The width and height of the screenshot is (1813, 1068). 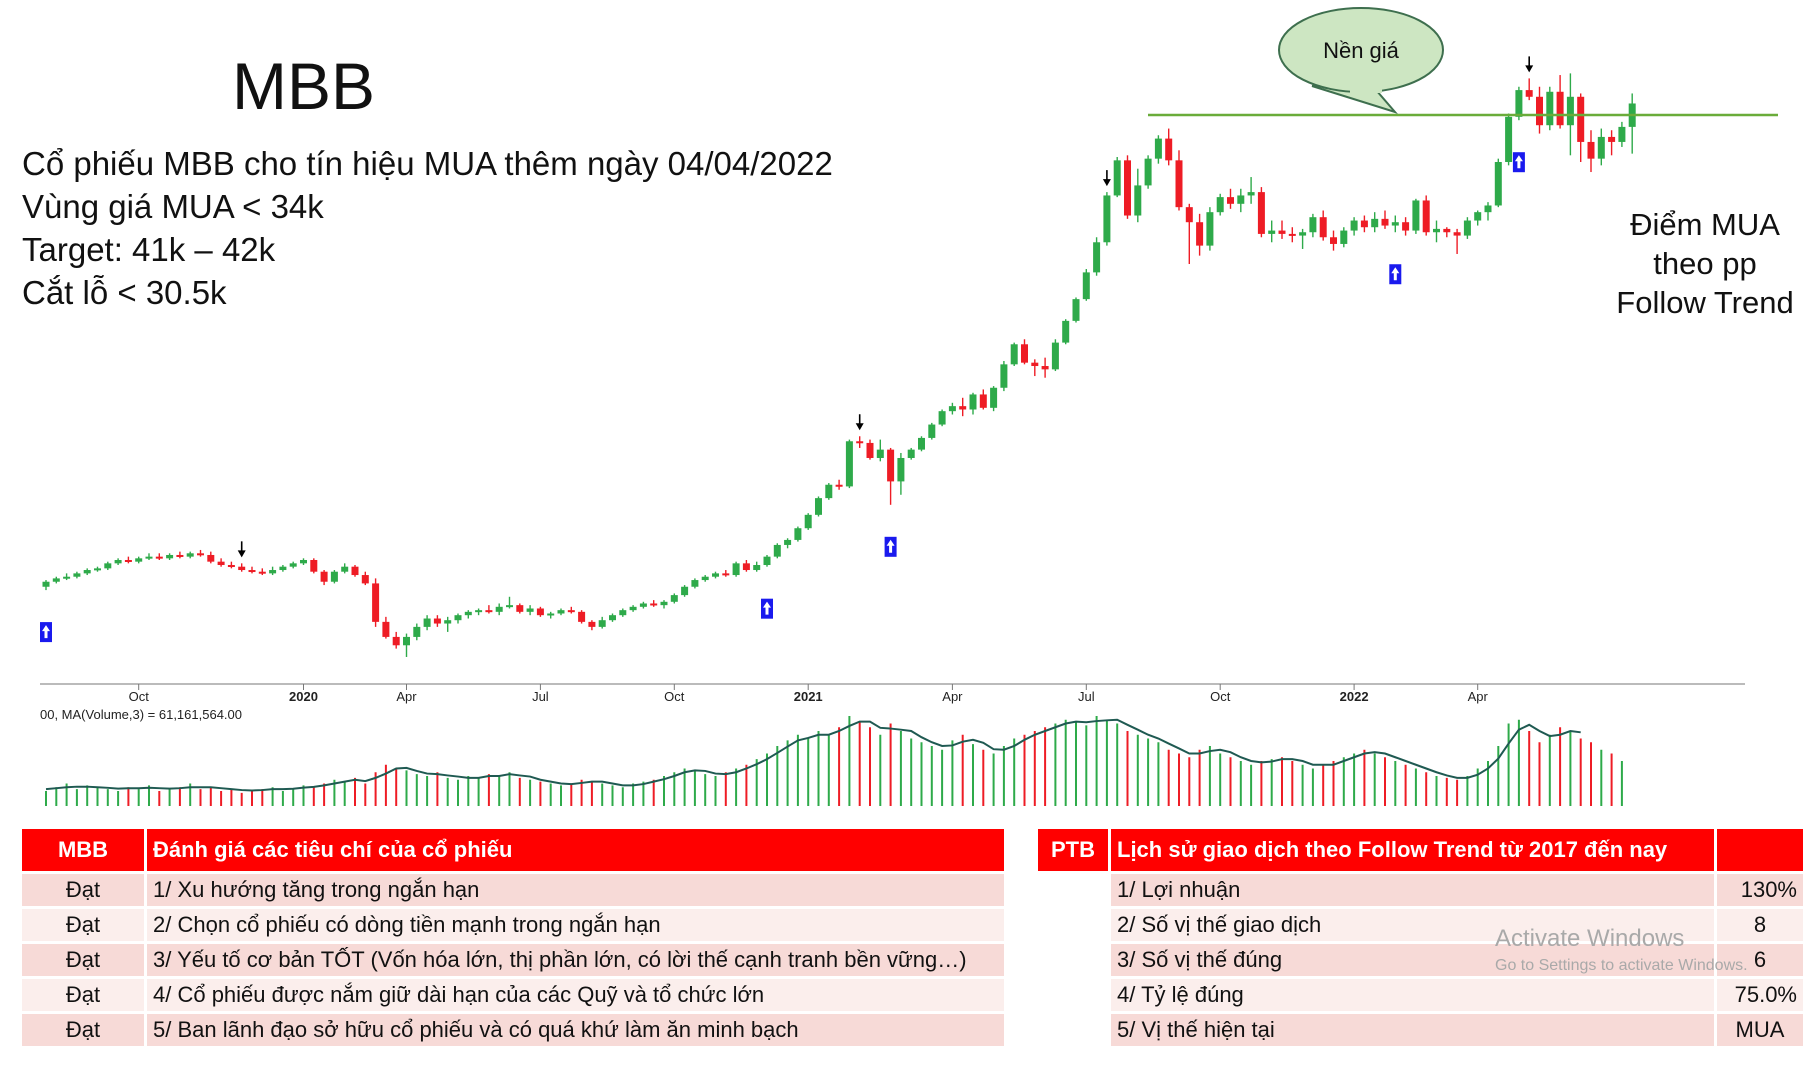 I want to click on signal-note-line: Follow Trend, so click(x=1705, y=302).